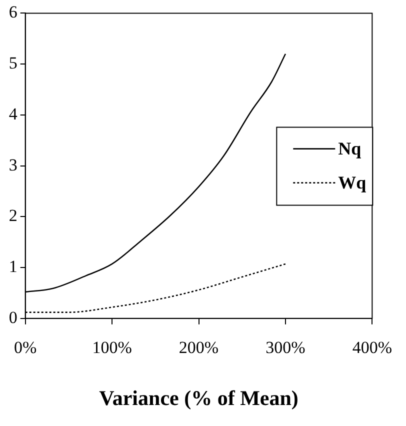 This screenshot has height=426, width=406. What do you see at coordinates (25, 348) in the screenshot?
I see `x-tick-label: 0%` at bounding box center [25, 348].